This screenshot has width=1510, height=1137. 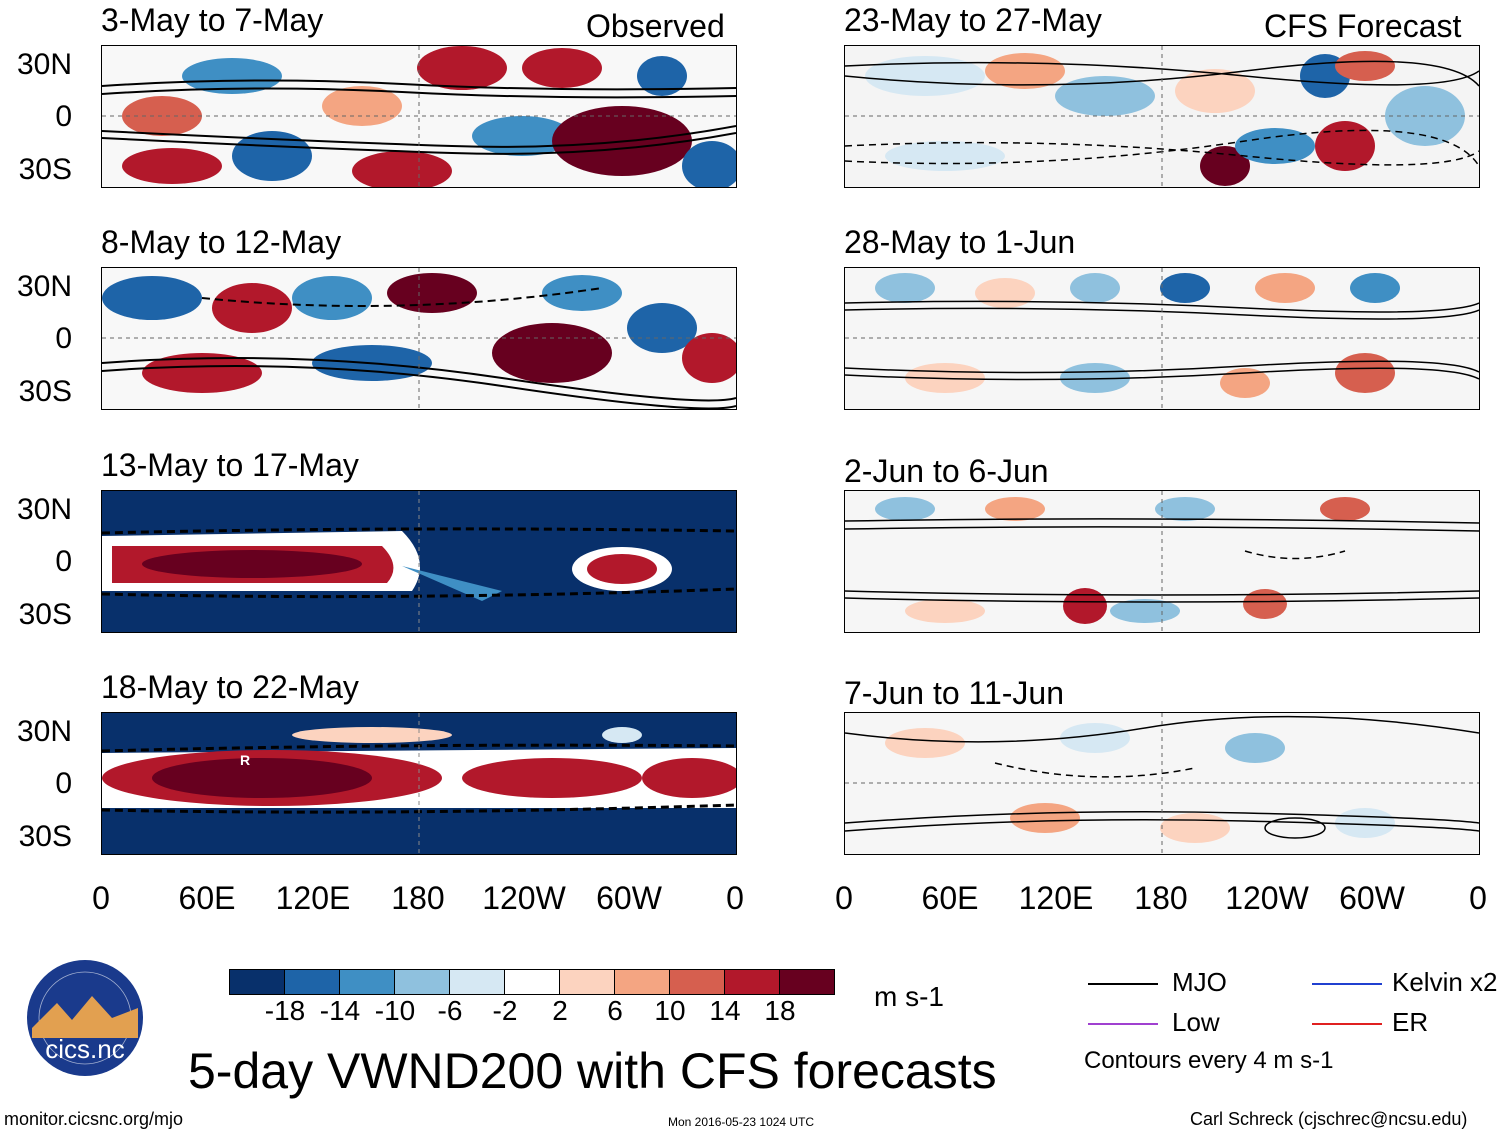 I want to click on panel-title-left-2: 8-May to 12-May, so click(x=221, y=242).